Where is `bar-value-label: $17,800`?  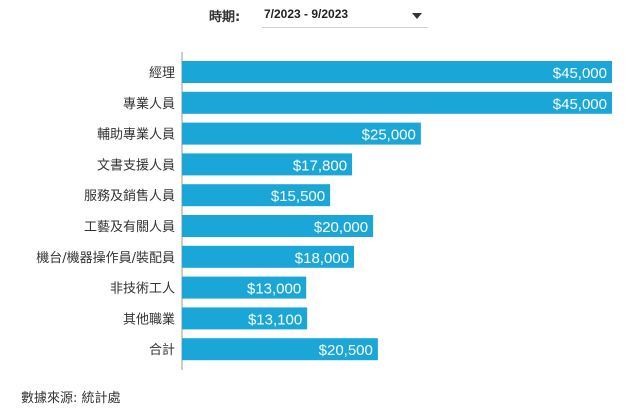
bar-value-label: $17,800 is located at coordinates (320, 165).